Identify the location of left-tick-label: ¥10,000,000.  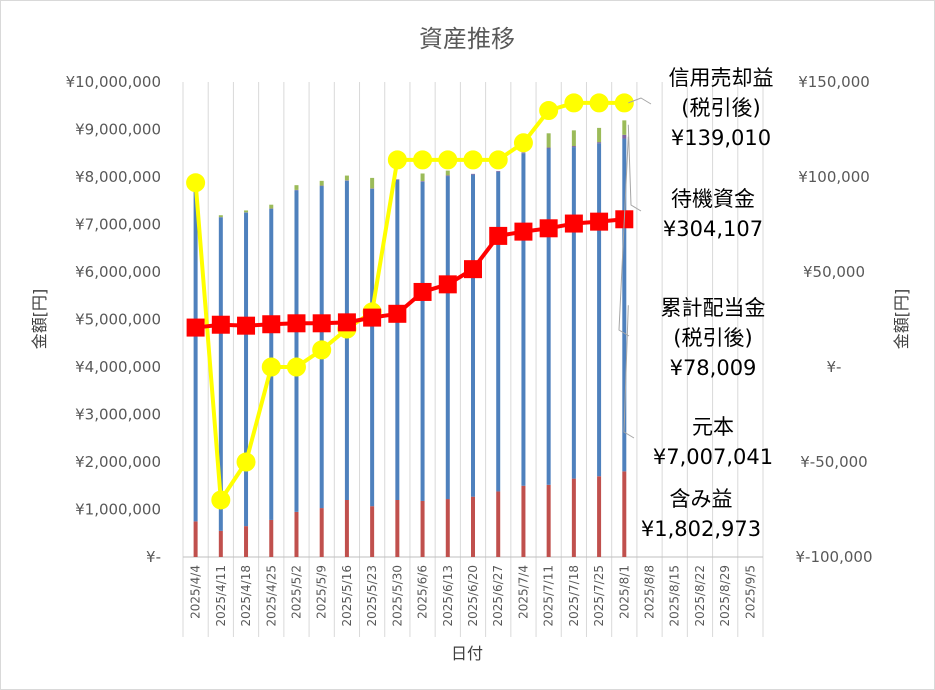
(113, 82).